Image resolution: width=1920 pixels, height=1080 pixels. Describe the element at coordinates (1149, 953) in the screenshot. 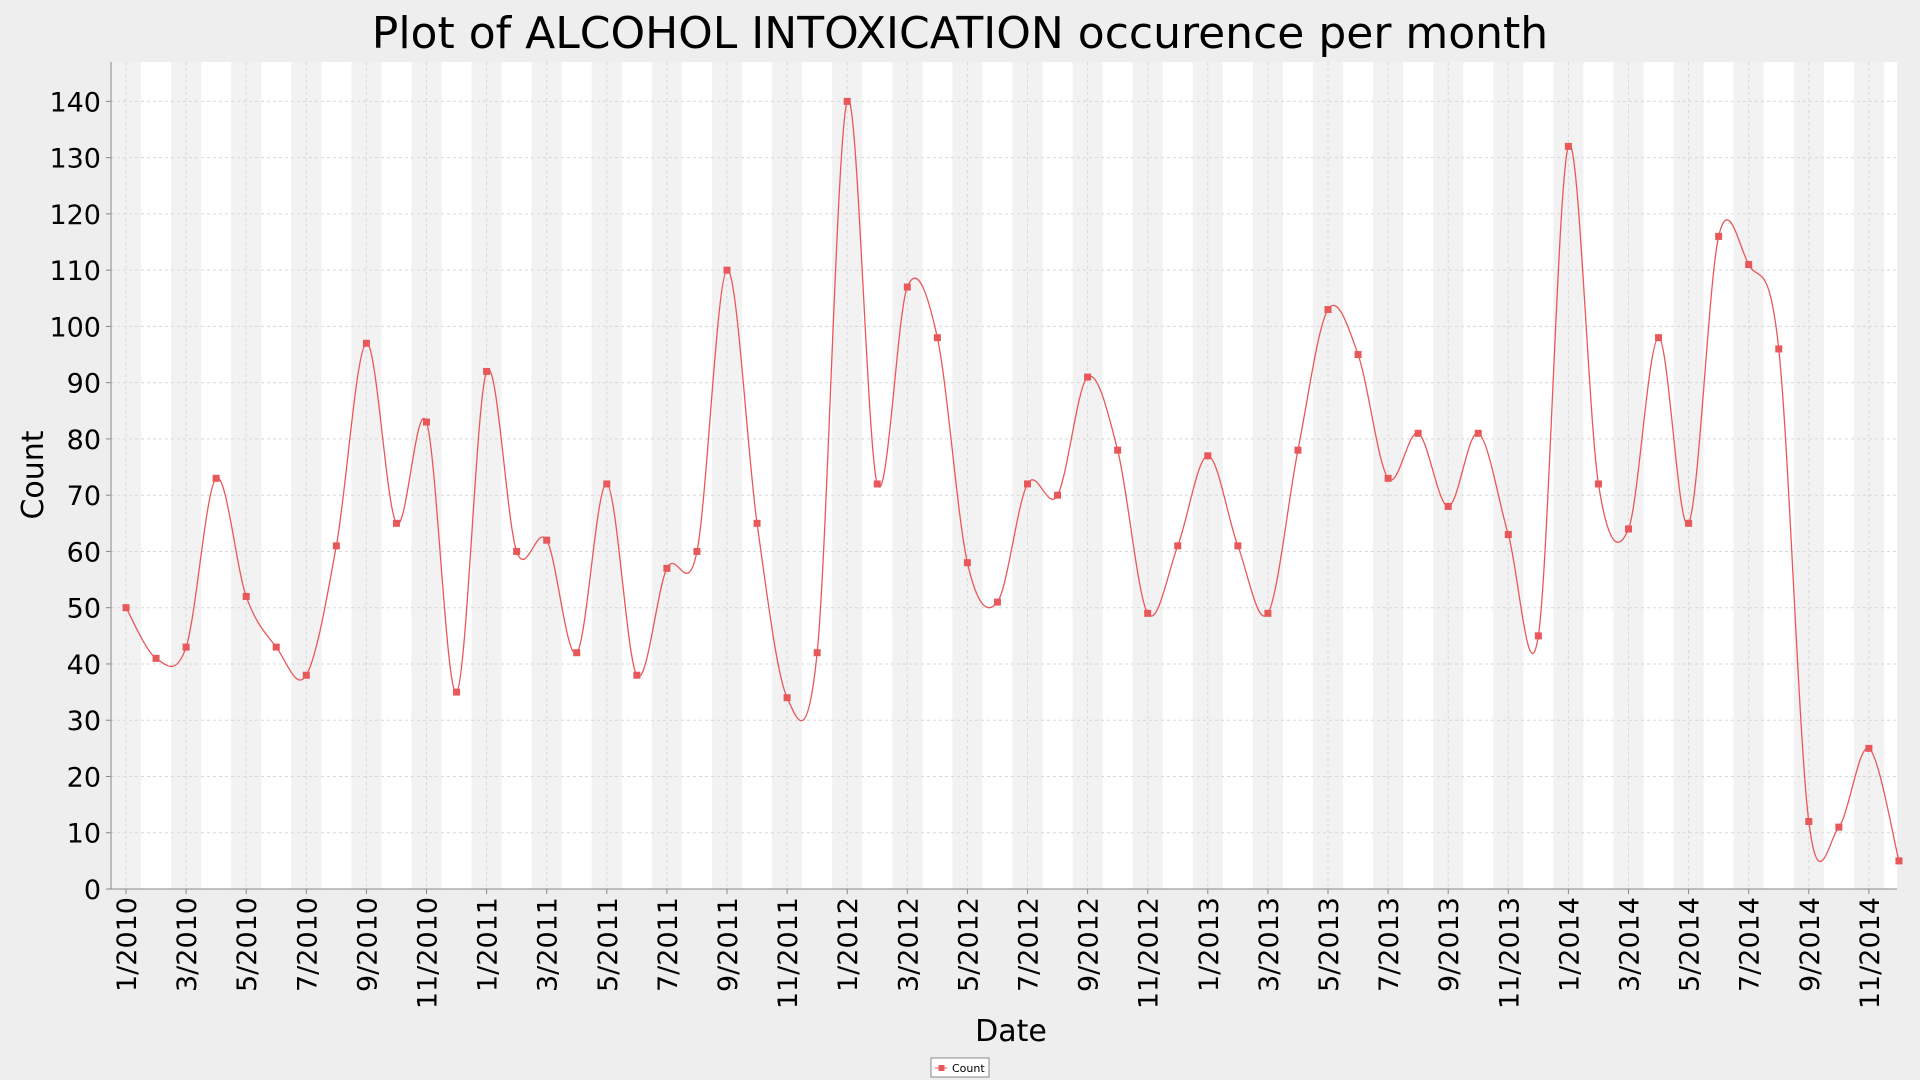

I see `x-tick-label: 11/2012` at that location.